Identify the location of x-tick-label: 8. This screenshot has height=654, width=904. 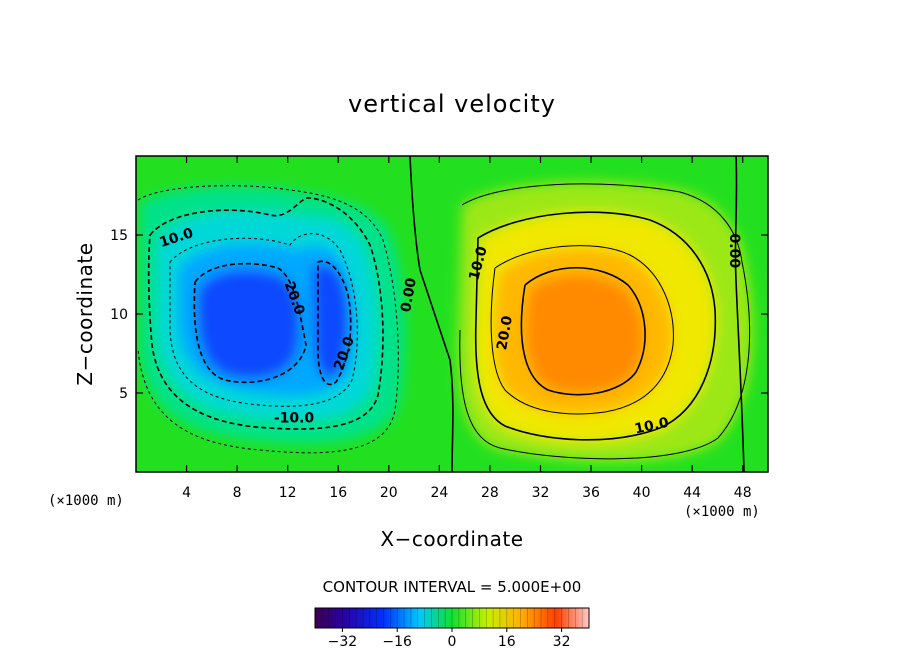
(237, 493).